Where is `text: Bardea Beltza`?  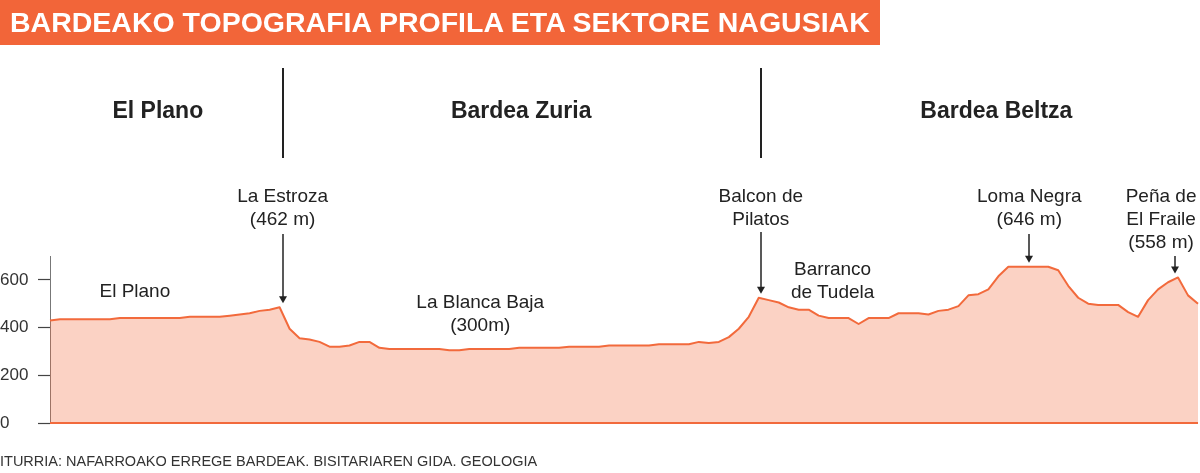 text: Bardea Beltza is located at coordinates (996, 110).